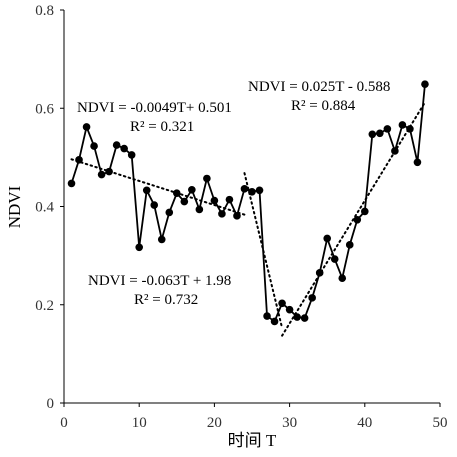 This screenshot has width=457, height=457. I want to click on y-axis-title: NDVI, so click(14, 206).